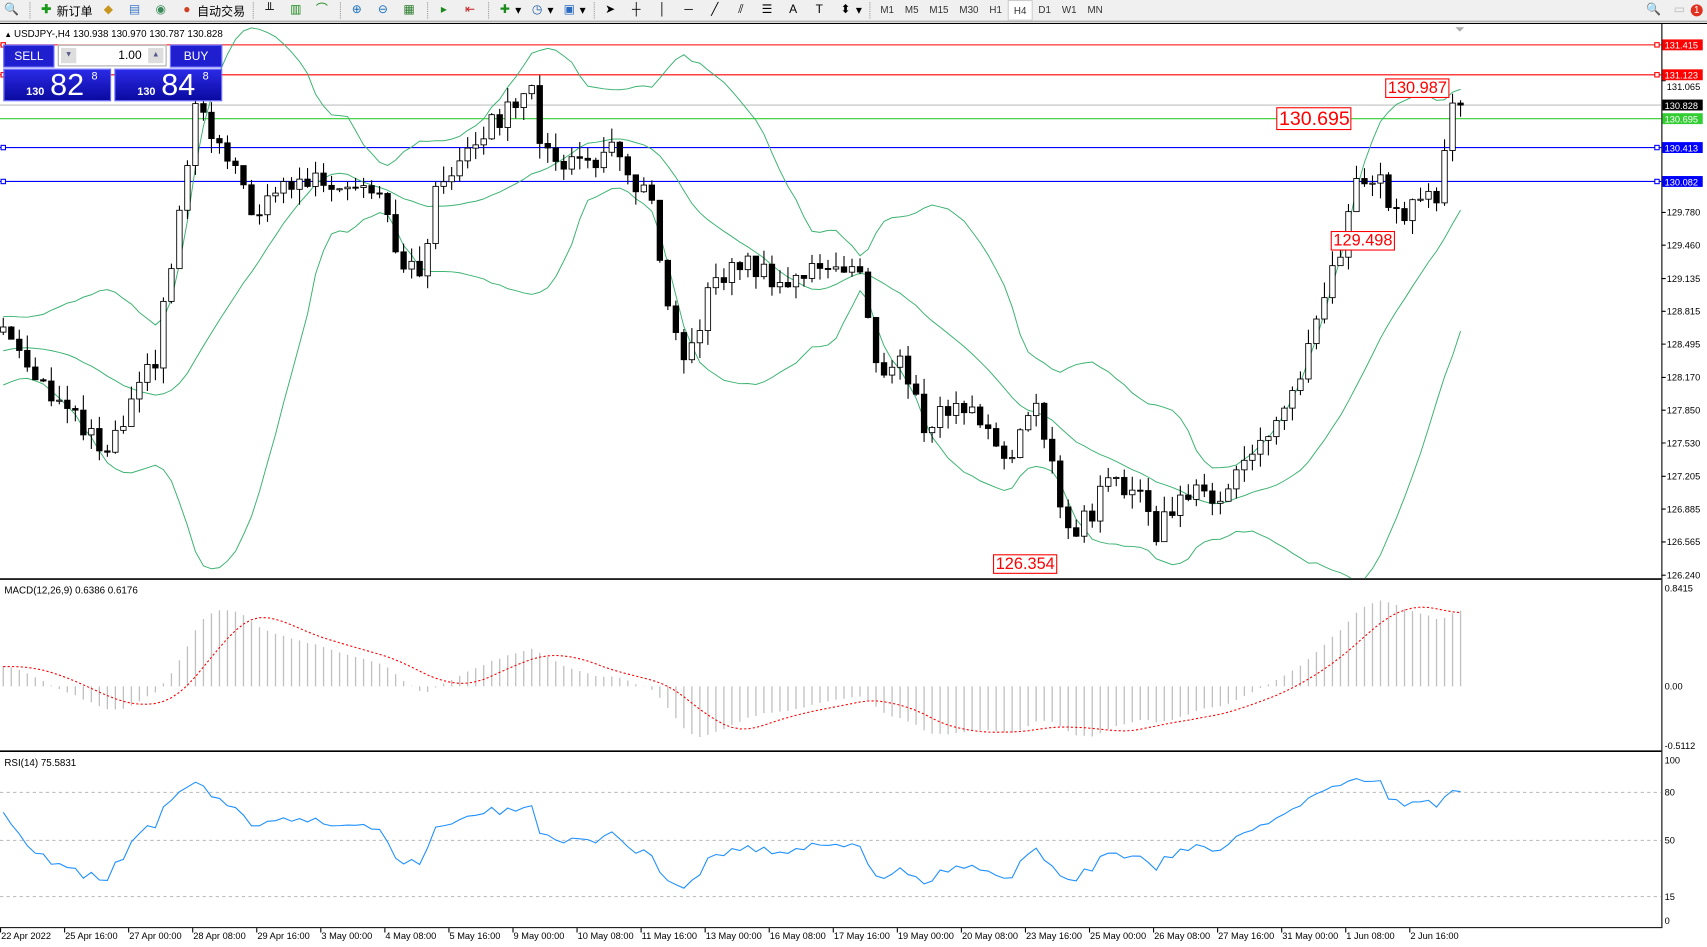 Image resolution: width=1707 pixels, height=947 pixels. I want to click on zoom-in-icon: ⊕, so click(356, 10).